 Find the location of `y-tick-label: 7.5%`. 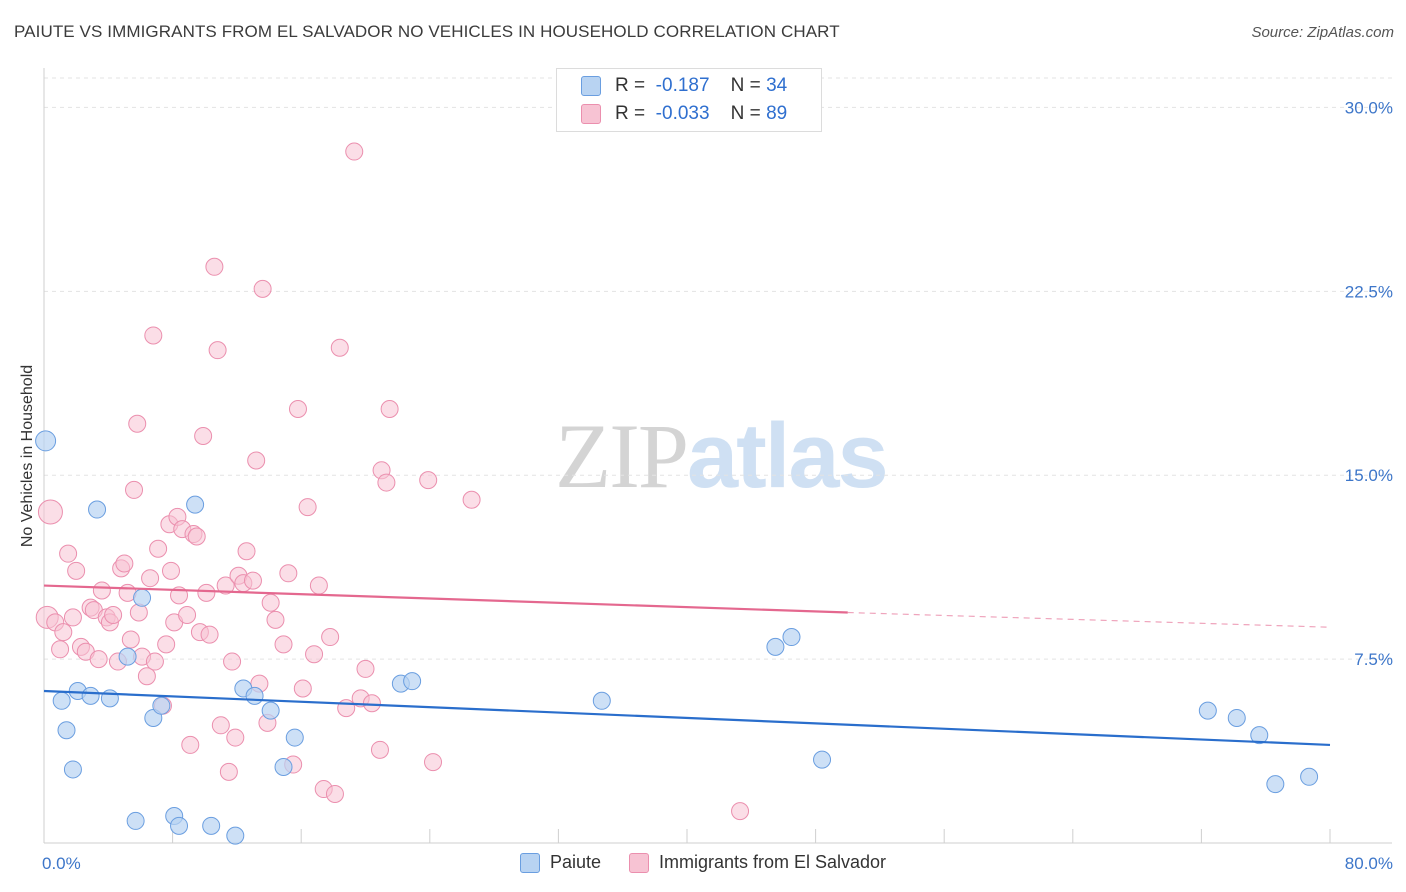

y-tick-label: 7.5% is located at coordinates (1373, 659).